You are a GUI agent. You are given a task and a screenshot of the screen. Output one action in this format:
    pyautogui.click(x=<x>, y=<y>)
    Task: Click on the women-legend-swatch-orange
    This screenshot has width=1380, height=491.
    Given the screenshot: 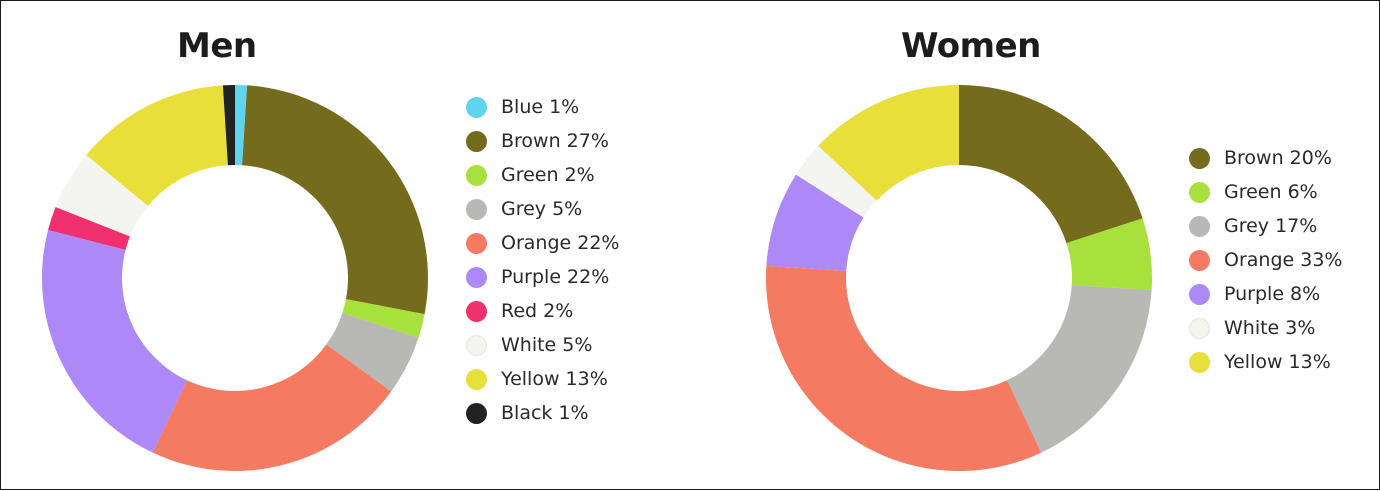 What is the action you would take?
    pyautogui.click(x=1199, y=260)
    